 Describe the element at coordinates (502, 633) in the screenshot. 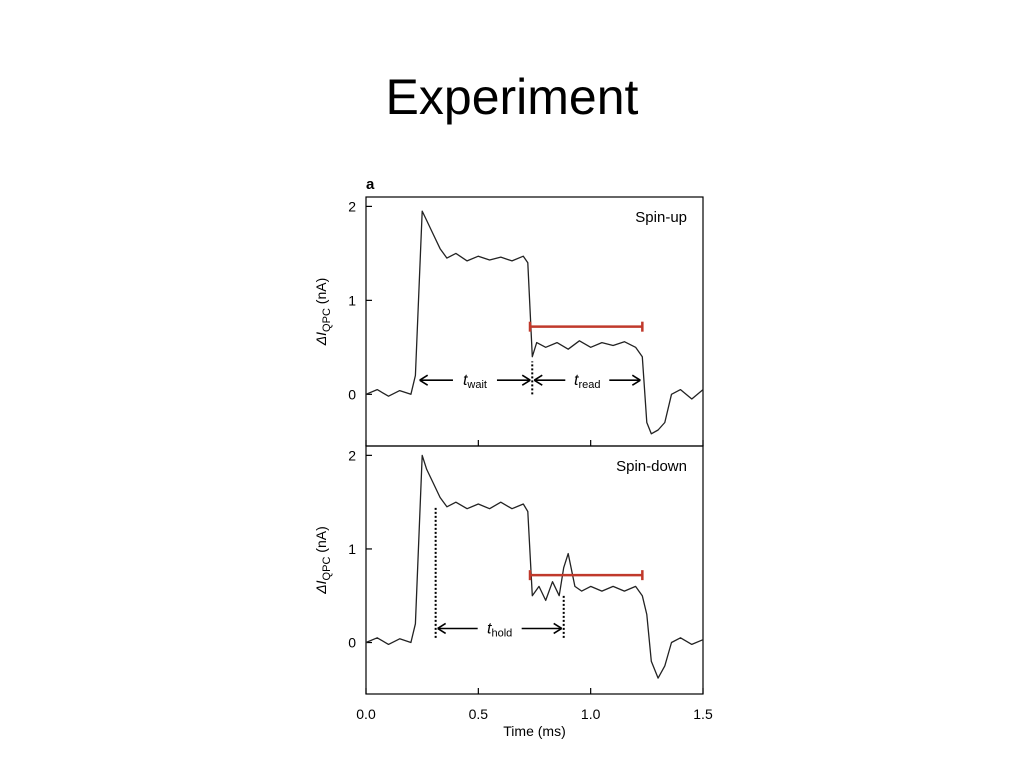

I see `interval-subscript: hold` at that location.